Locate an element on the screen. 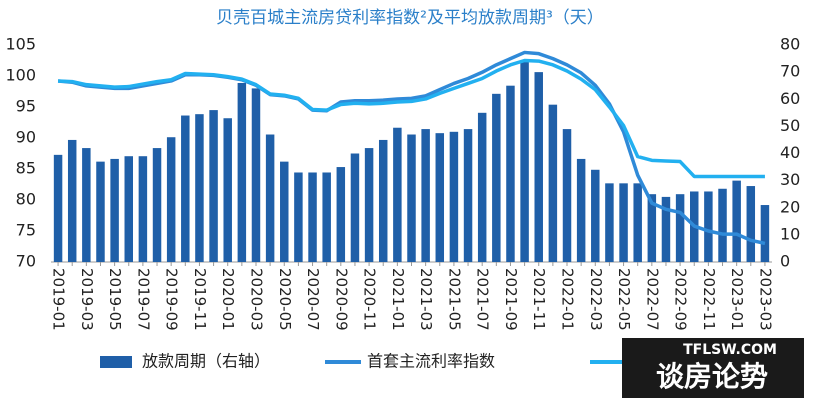  y2-tick-label: 20 is located at coordinates (790, 206).